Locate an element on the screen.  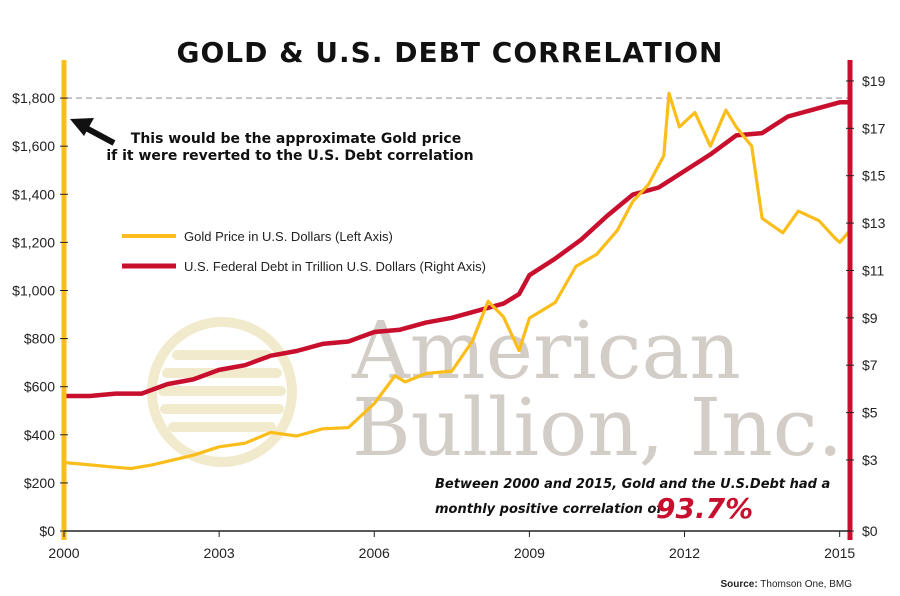
right-tick-label: $0 is located at coordinates (870, 531).